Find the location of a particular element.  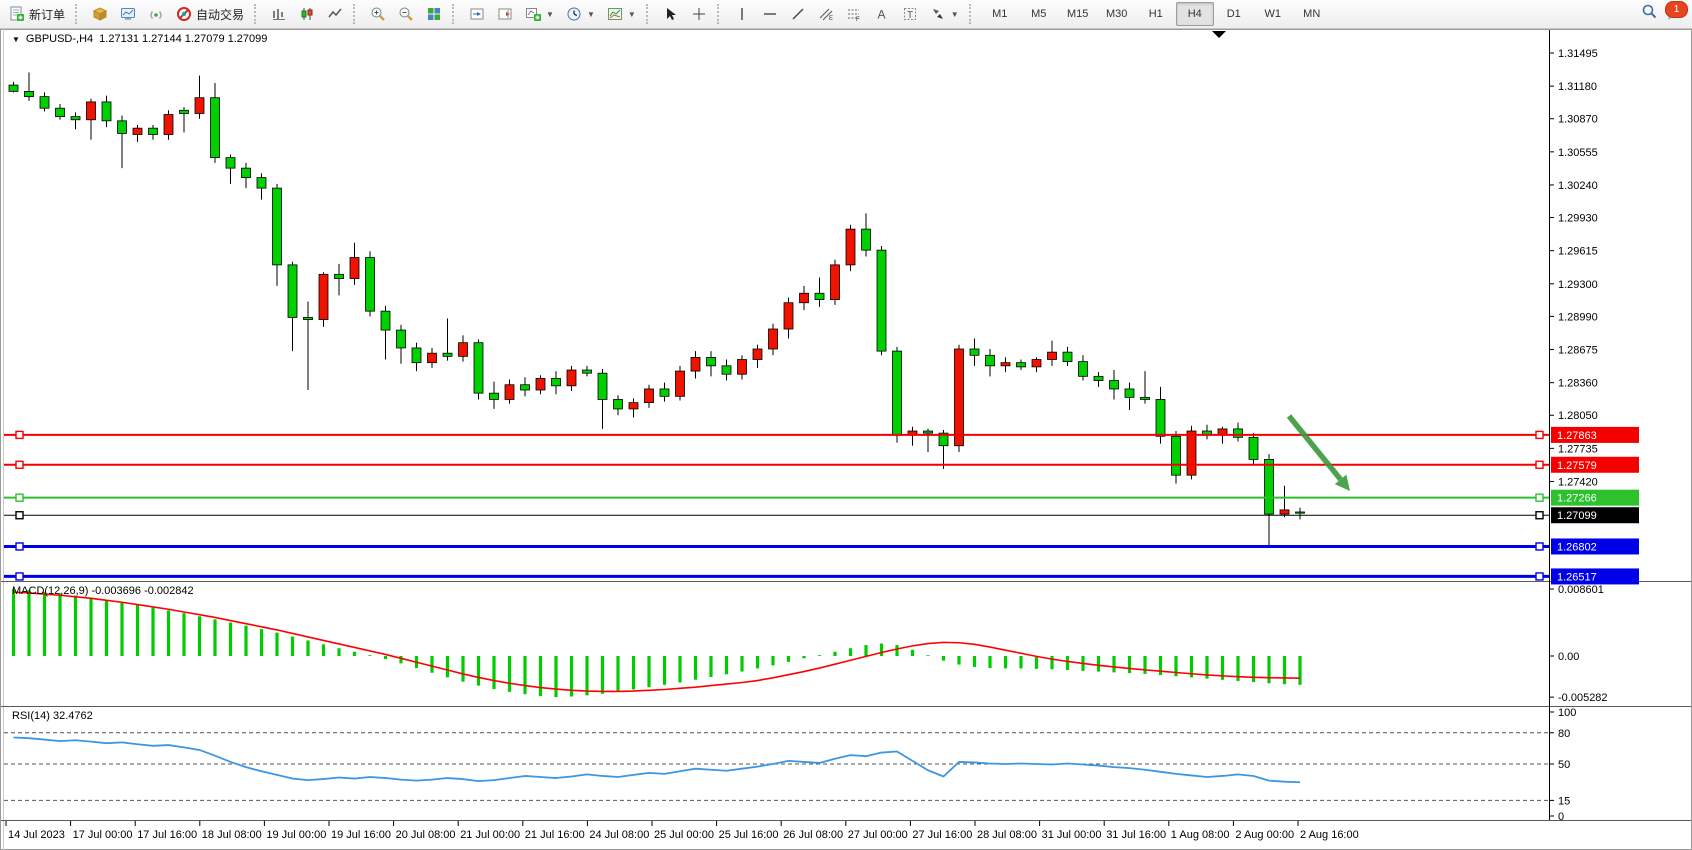

new-order-icon is located at coordinates (17, 14).